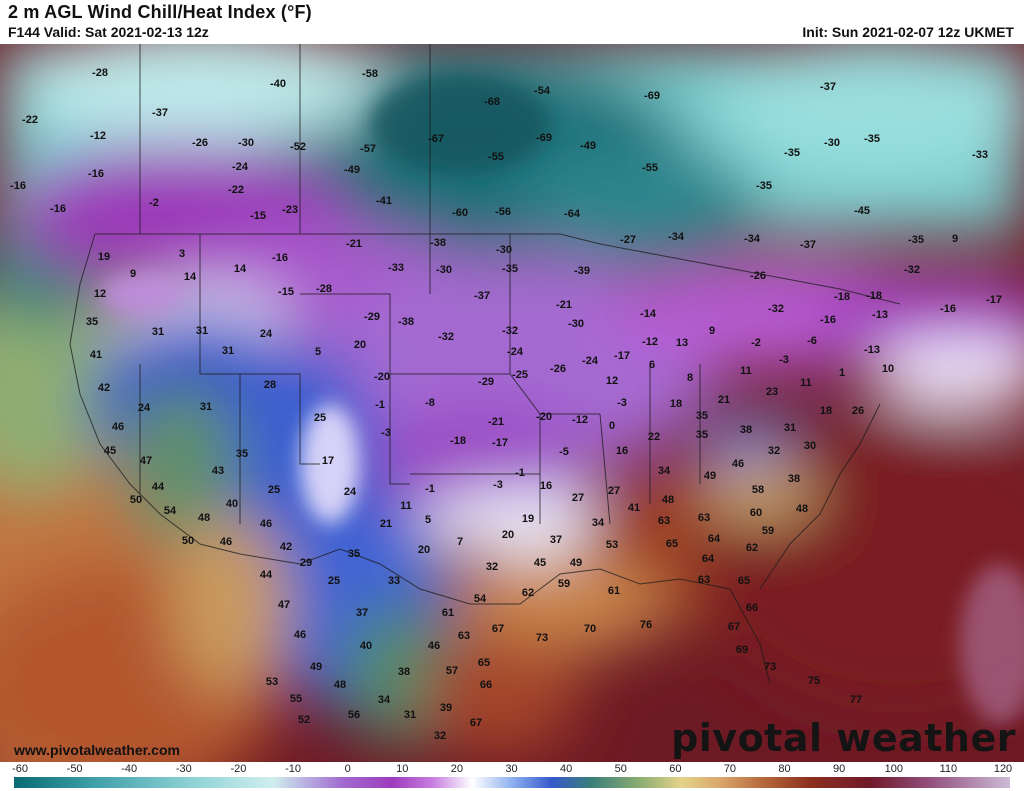  Describe the element at coordinates (430, 403) in the screenshot. I see `map-value-label: -8` at that location.